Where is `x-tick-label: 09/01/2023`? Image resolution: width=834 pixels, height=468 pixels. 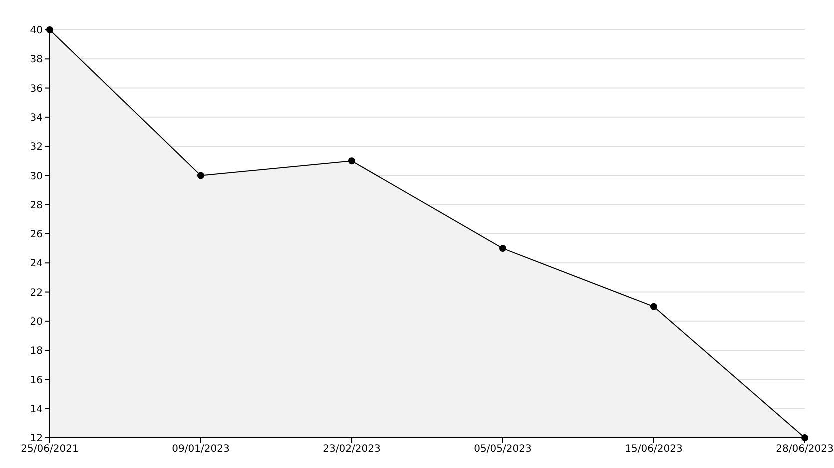 x-tick-label: 09/01/2023 is located at coordinates (201, 450).